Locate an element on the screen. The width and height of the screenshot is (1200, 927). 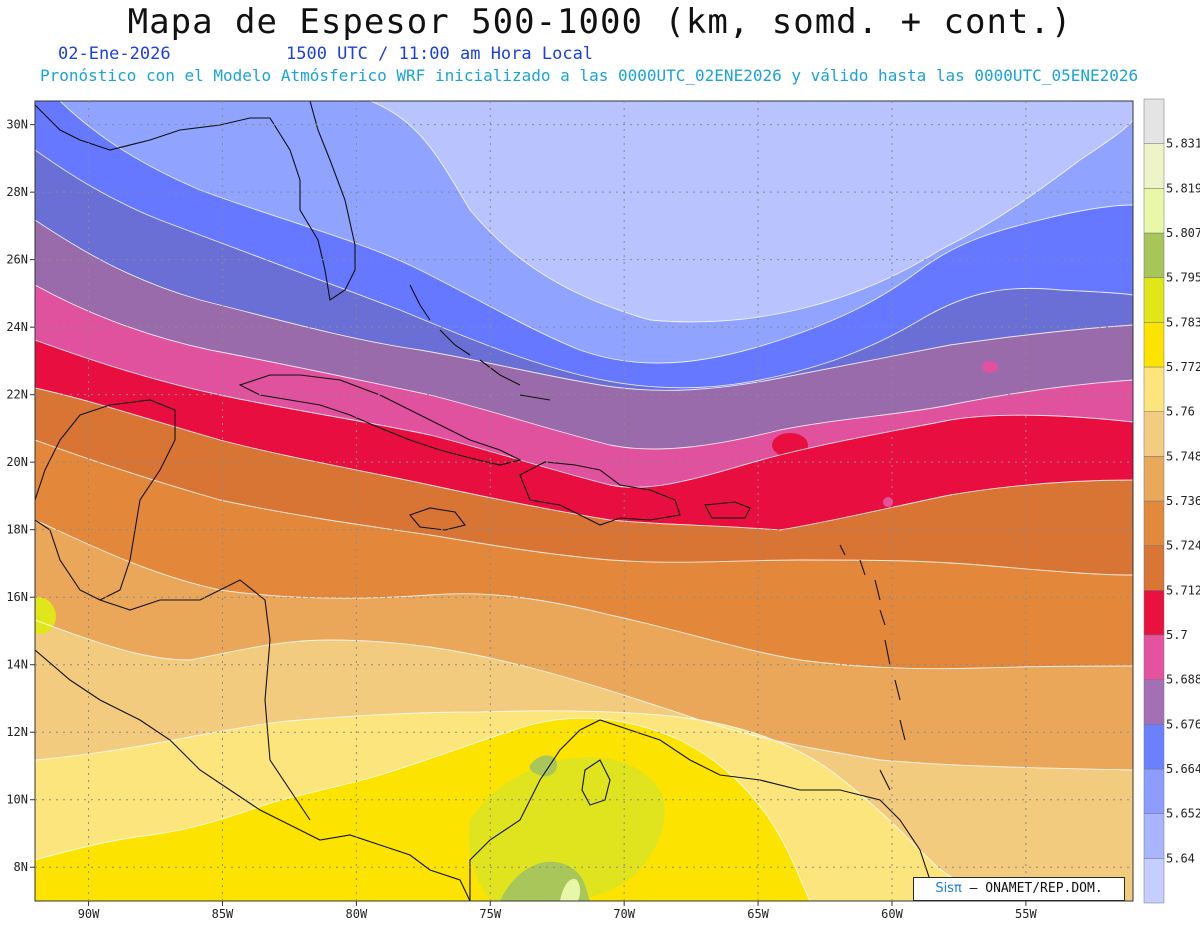
colorbar-label: 5.7 is located at coordinates (1177, 635).